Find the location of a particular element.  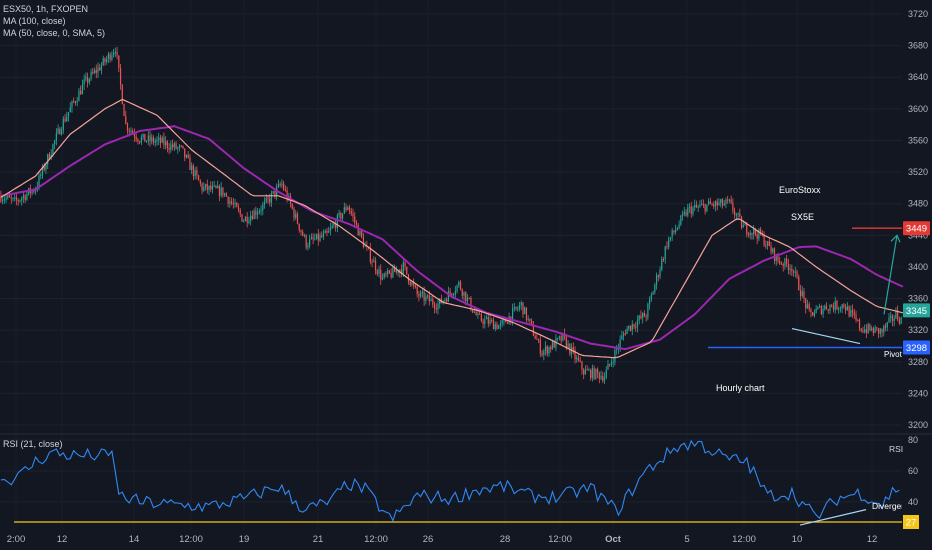

symbol-legend: ESX50, 1h, FXOPEN is located at coordinates (46, 9).